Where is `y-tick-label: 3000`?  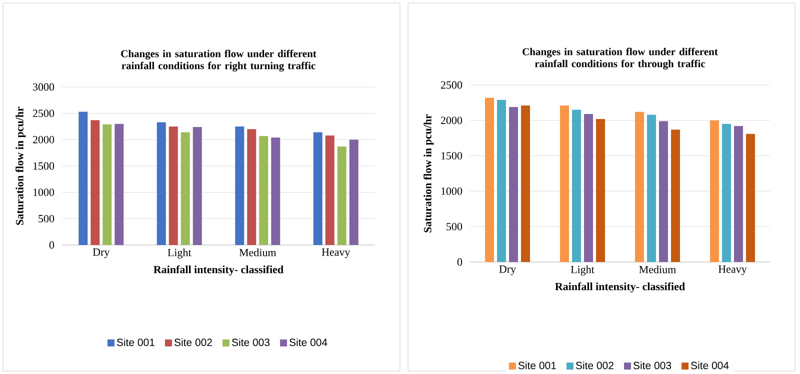 y-tick-label: 3000 is located at coordinates (43, 87).